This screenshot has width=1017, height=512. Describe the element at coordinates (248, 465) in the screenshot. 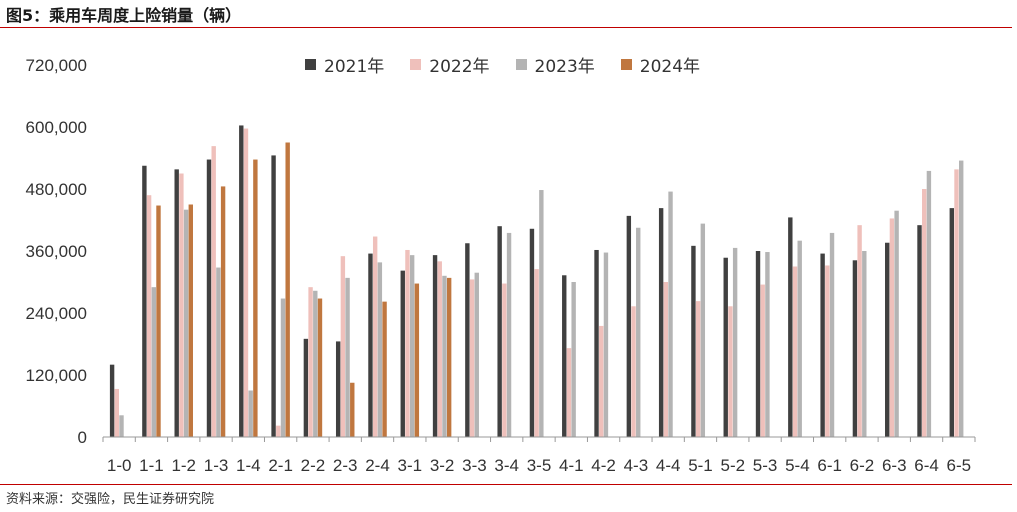

I see `x-tick-label: 1-4` at that location.